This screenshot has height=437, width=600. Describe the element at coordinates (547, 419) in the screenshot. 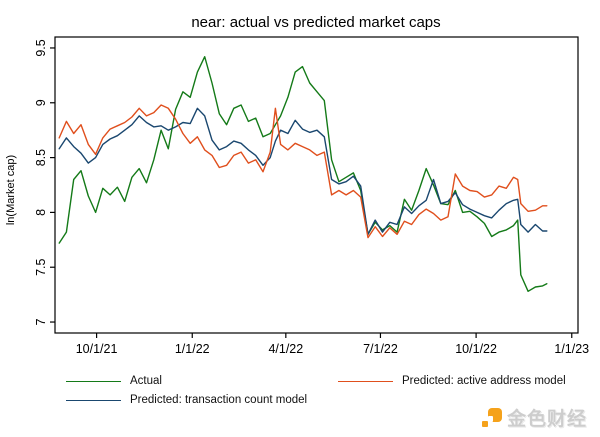

I see `watermark-text: 金色财经` at that location.